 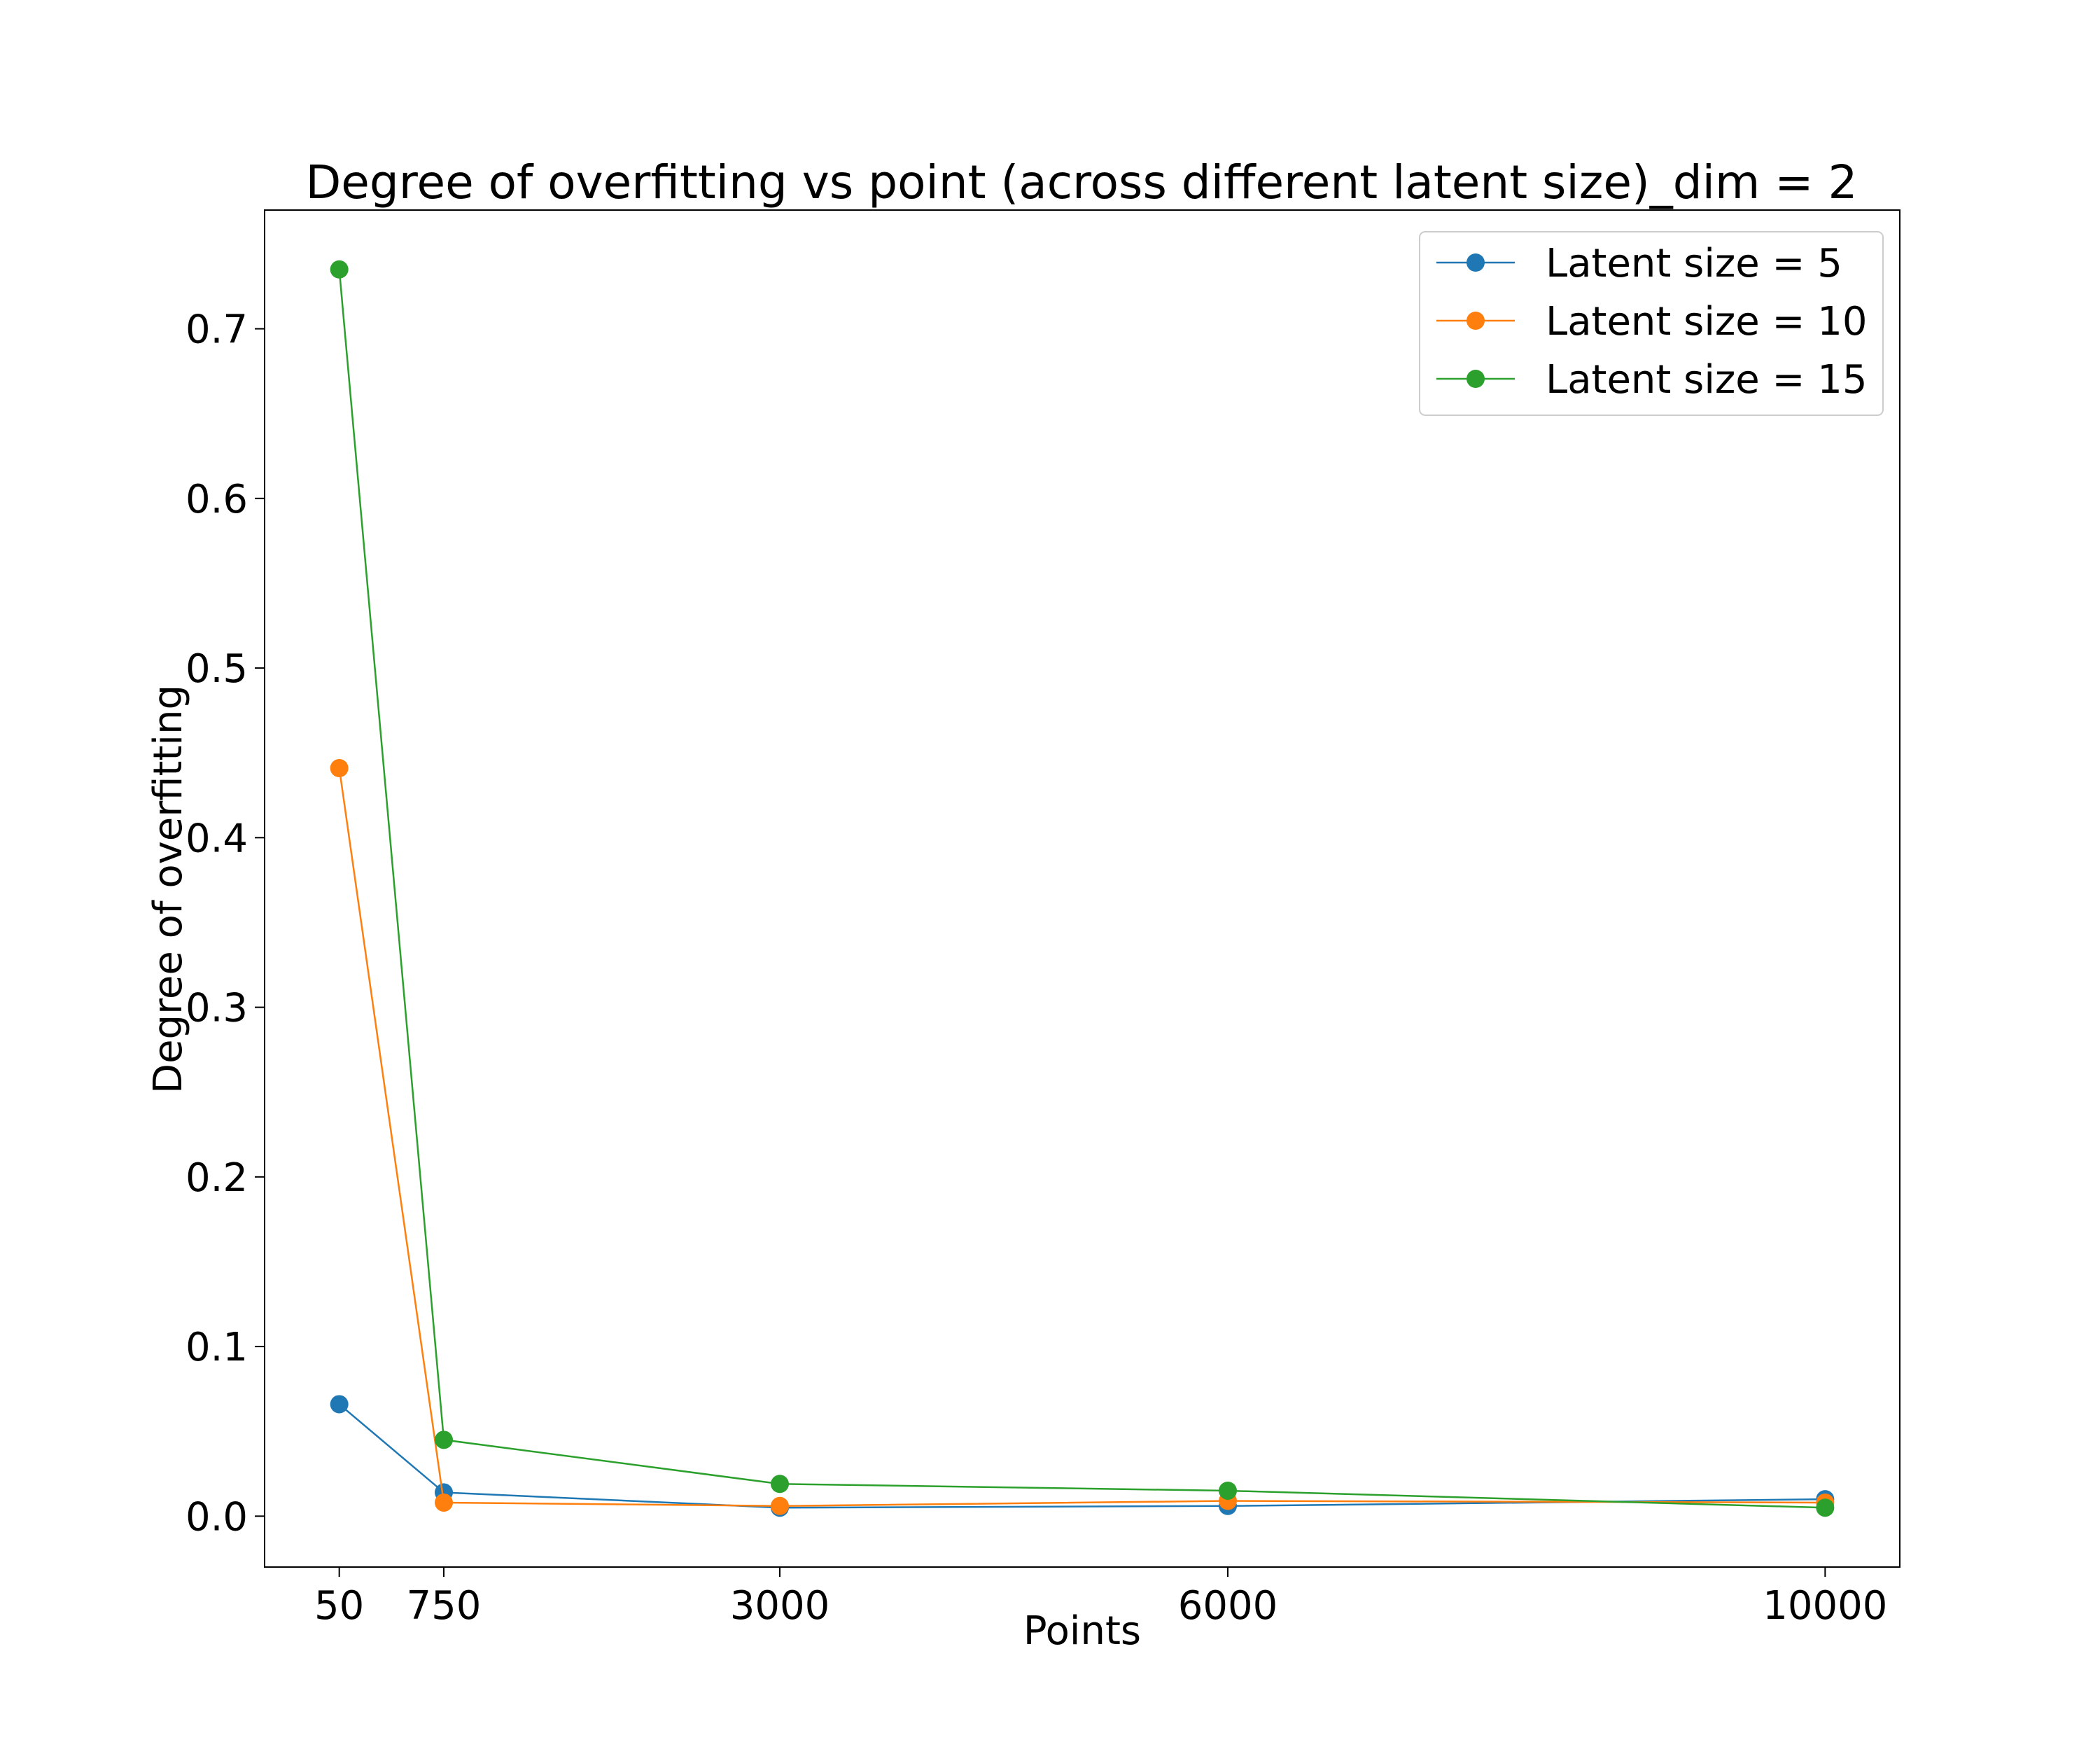 I want to click on x-tick-label: 750, so click(x=444, y=1606).